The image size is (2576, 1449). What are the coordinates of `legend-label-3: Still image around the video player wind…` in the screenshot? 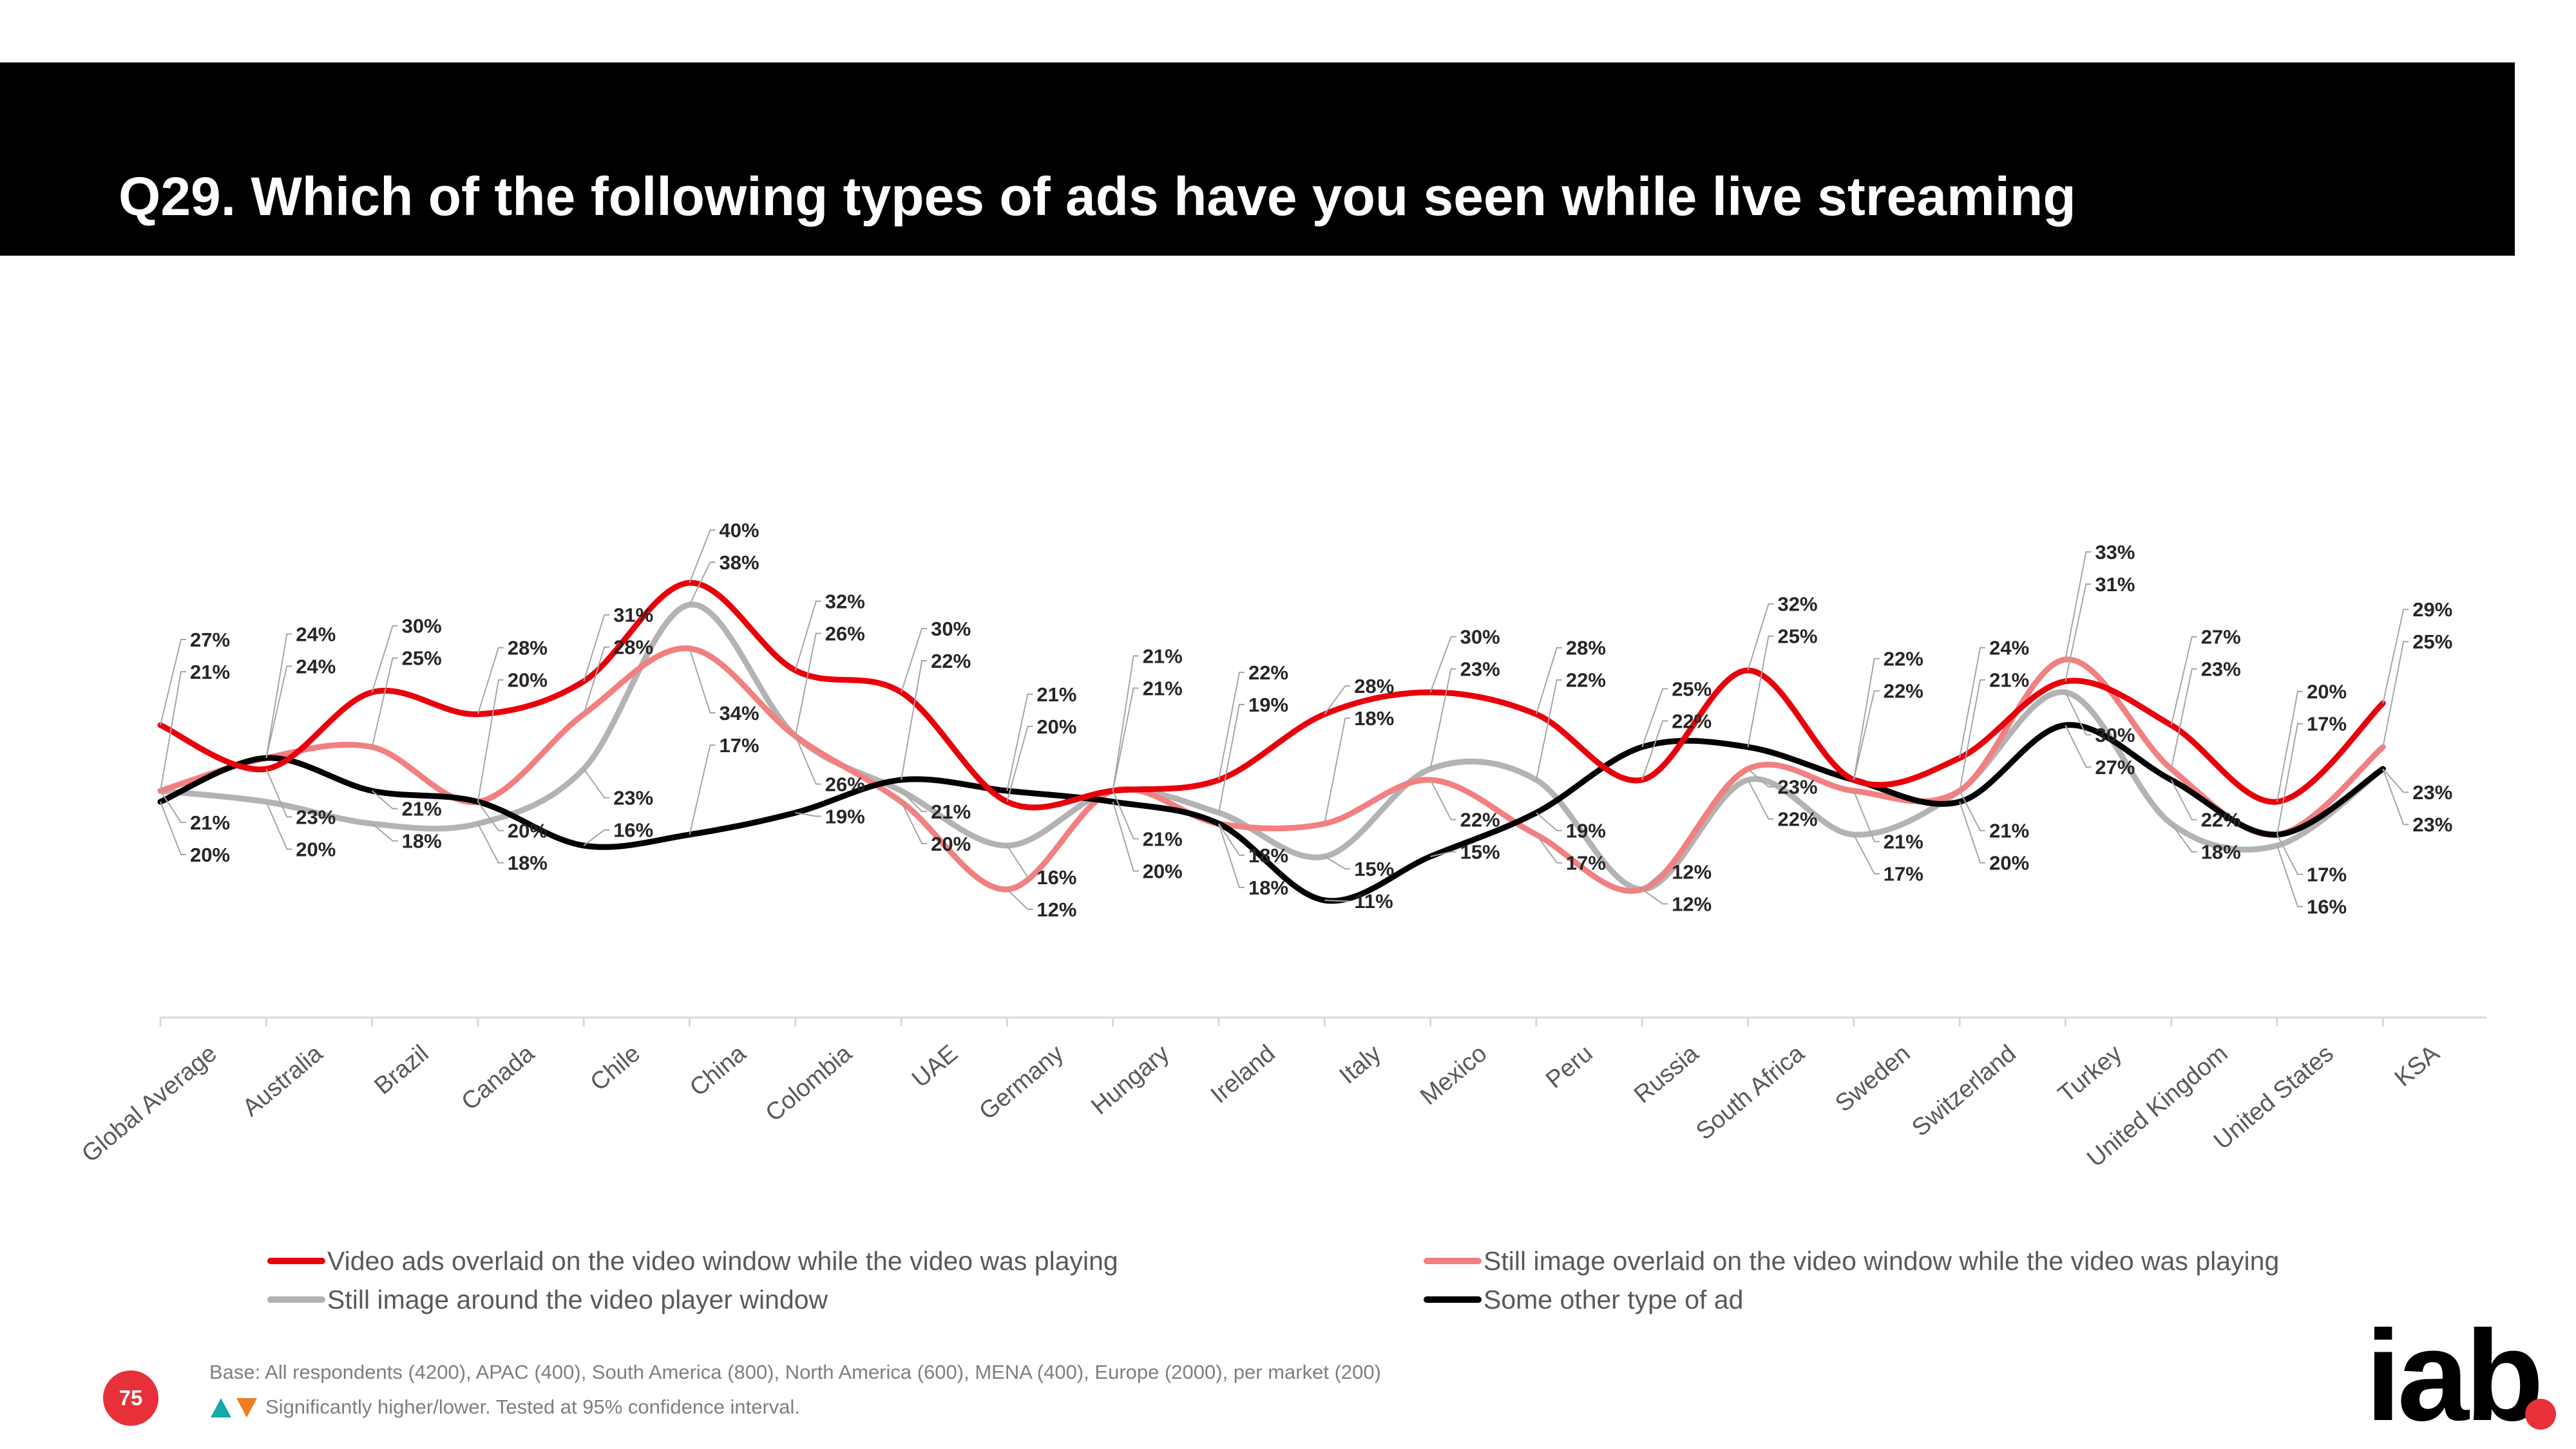 It's located at (577, 1299).